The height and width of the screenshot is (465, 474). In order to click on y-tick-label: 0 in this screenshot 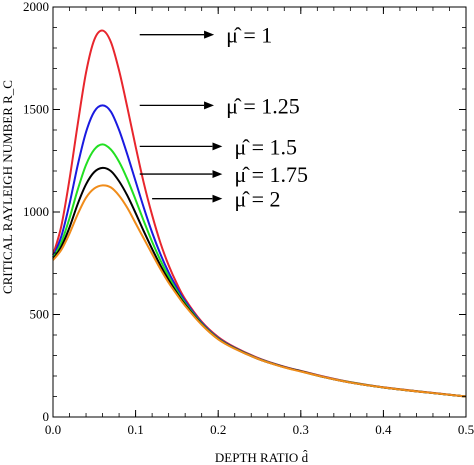, I will do `click(46, 416)`.